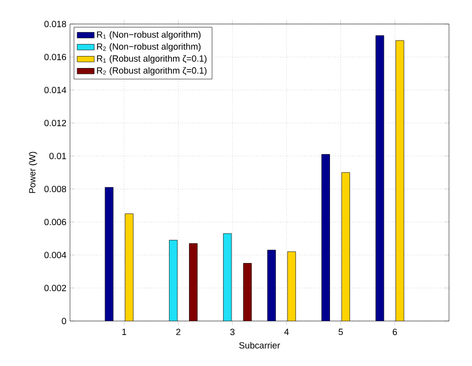 This screenshot has height=366, width=472. I want to click on legend-label: R$_{1}$ (Non−robust algorithm), so click(149, 35).